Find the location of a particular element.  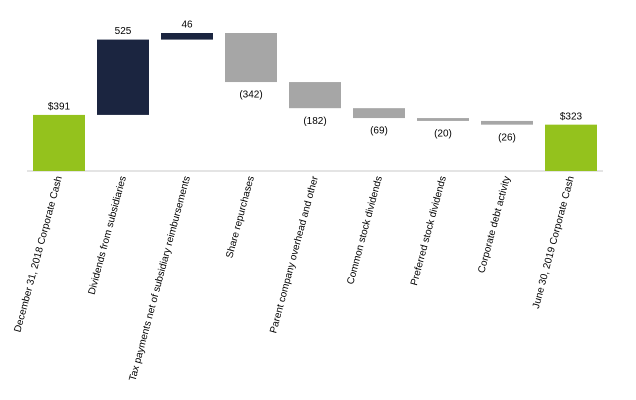

x-tick-label: Preferred stock dividends is located at coordinates (429, 231).